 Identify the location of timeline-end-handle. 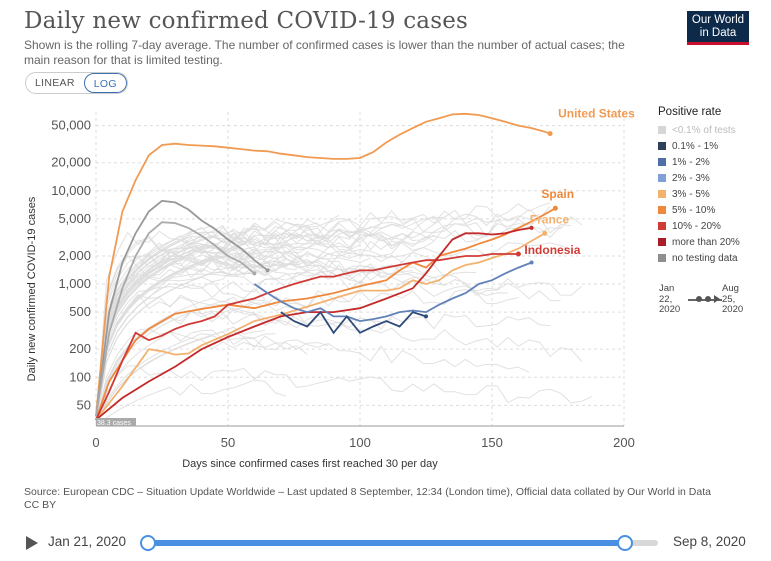
(624, 543).